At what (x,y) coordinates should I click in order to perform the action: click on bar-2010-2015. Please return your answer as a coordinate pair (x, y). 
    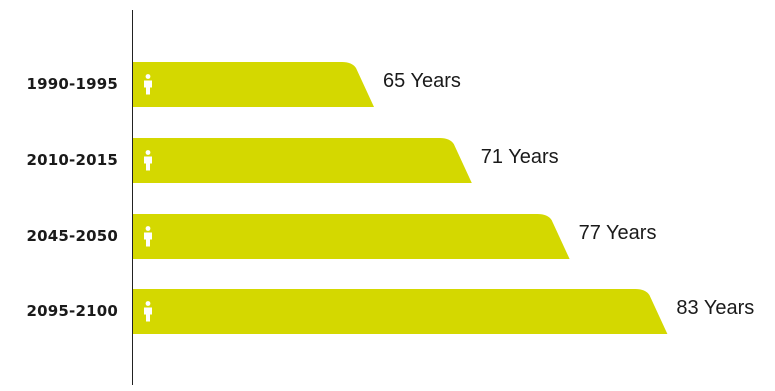
    Looking at the image, I should click on (302, 160).